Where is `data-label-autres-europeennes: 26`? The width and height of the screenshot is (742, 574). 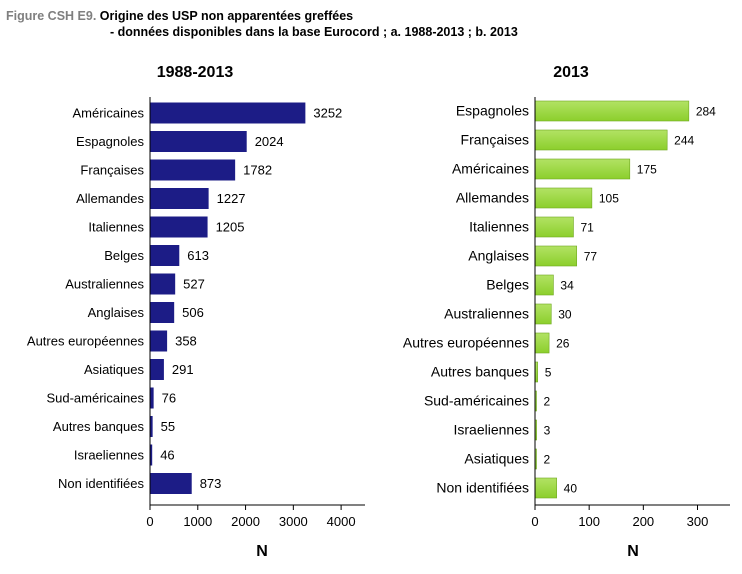
data-label-autres-europeennes: 26 is located at coordinates (563, 344).